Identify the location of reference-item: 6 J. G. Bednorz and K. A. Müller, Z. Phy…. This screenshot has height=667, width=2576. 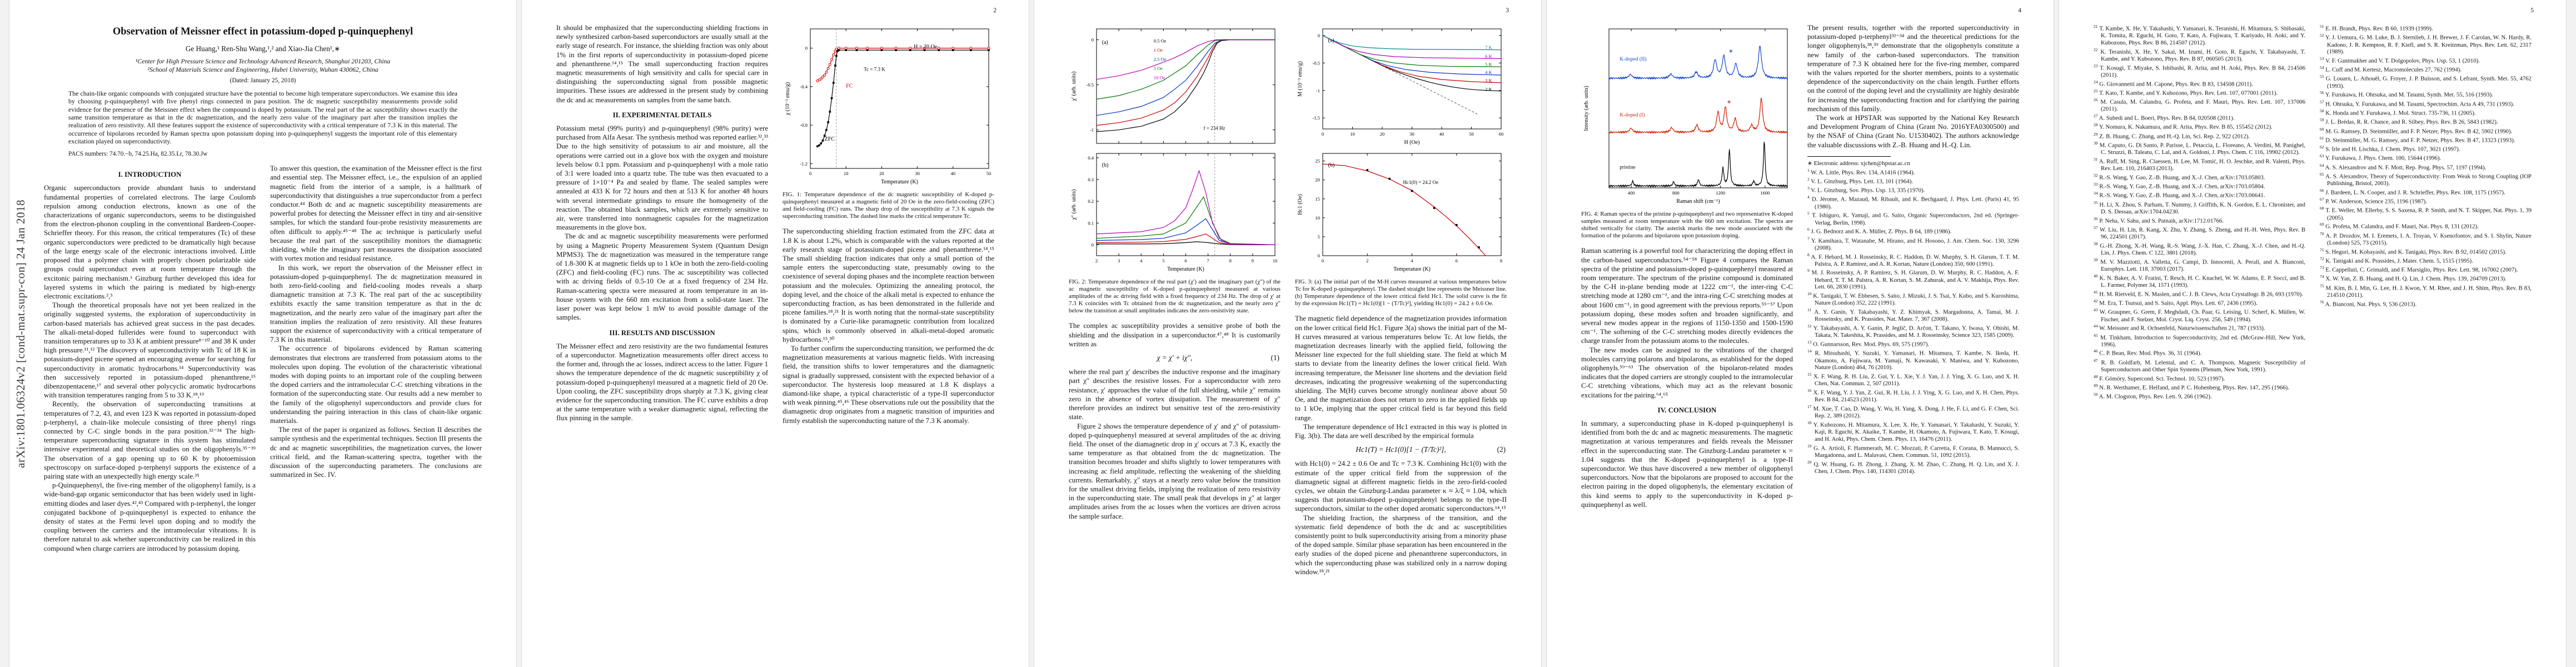
(1879, 231).